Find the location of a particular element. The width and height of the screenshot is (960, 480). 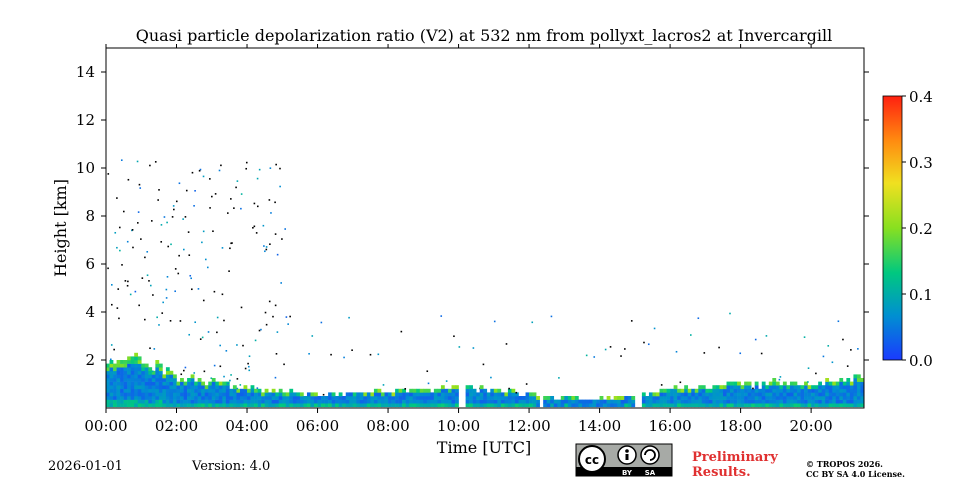

y-tick-label: 6 is located at coordinates (90, 264).